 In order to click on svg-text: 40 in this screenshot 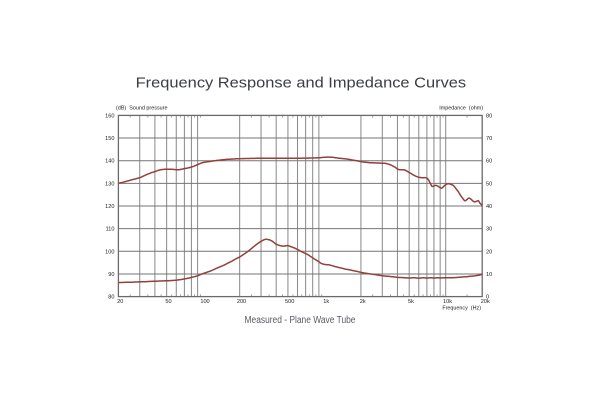, I will do `click(489, 207)`.